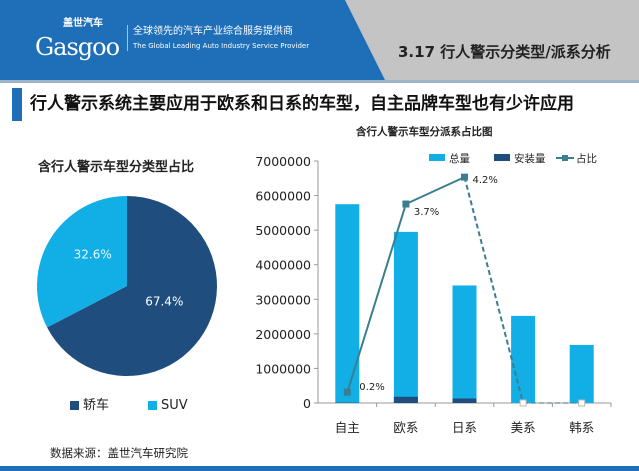 The height and width of the screenshot is (471, 639). What do you see at coordinates (192, 40) in the screenshot?
I see `header-brand-band` at bounding box center [192, 40].